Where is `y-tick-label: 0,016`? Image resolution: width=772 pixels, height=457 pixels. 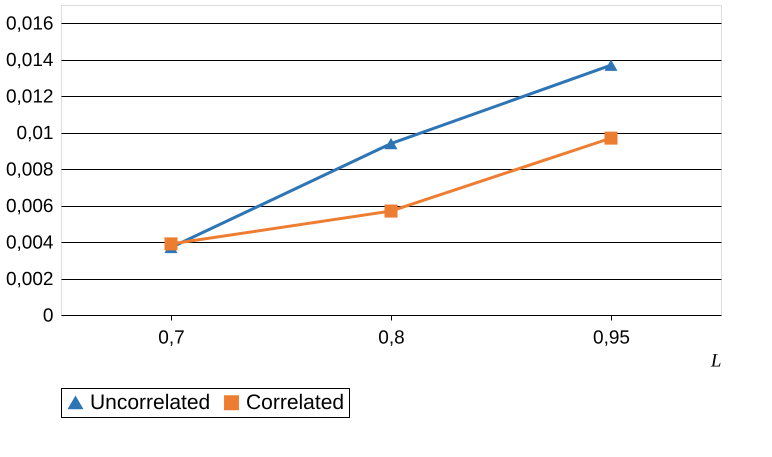
y-tick-label: 0,016 is located at coordinates (30, 24).